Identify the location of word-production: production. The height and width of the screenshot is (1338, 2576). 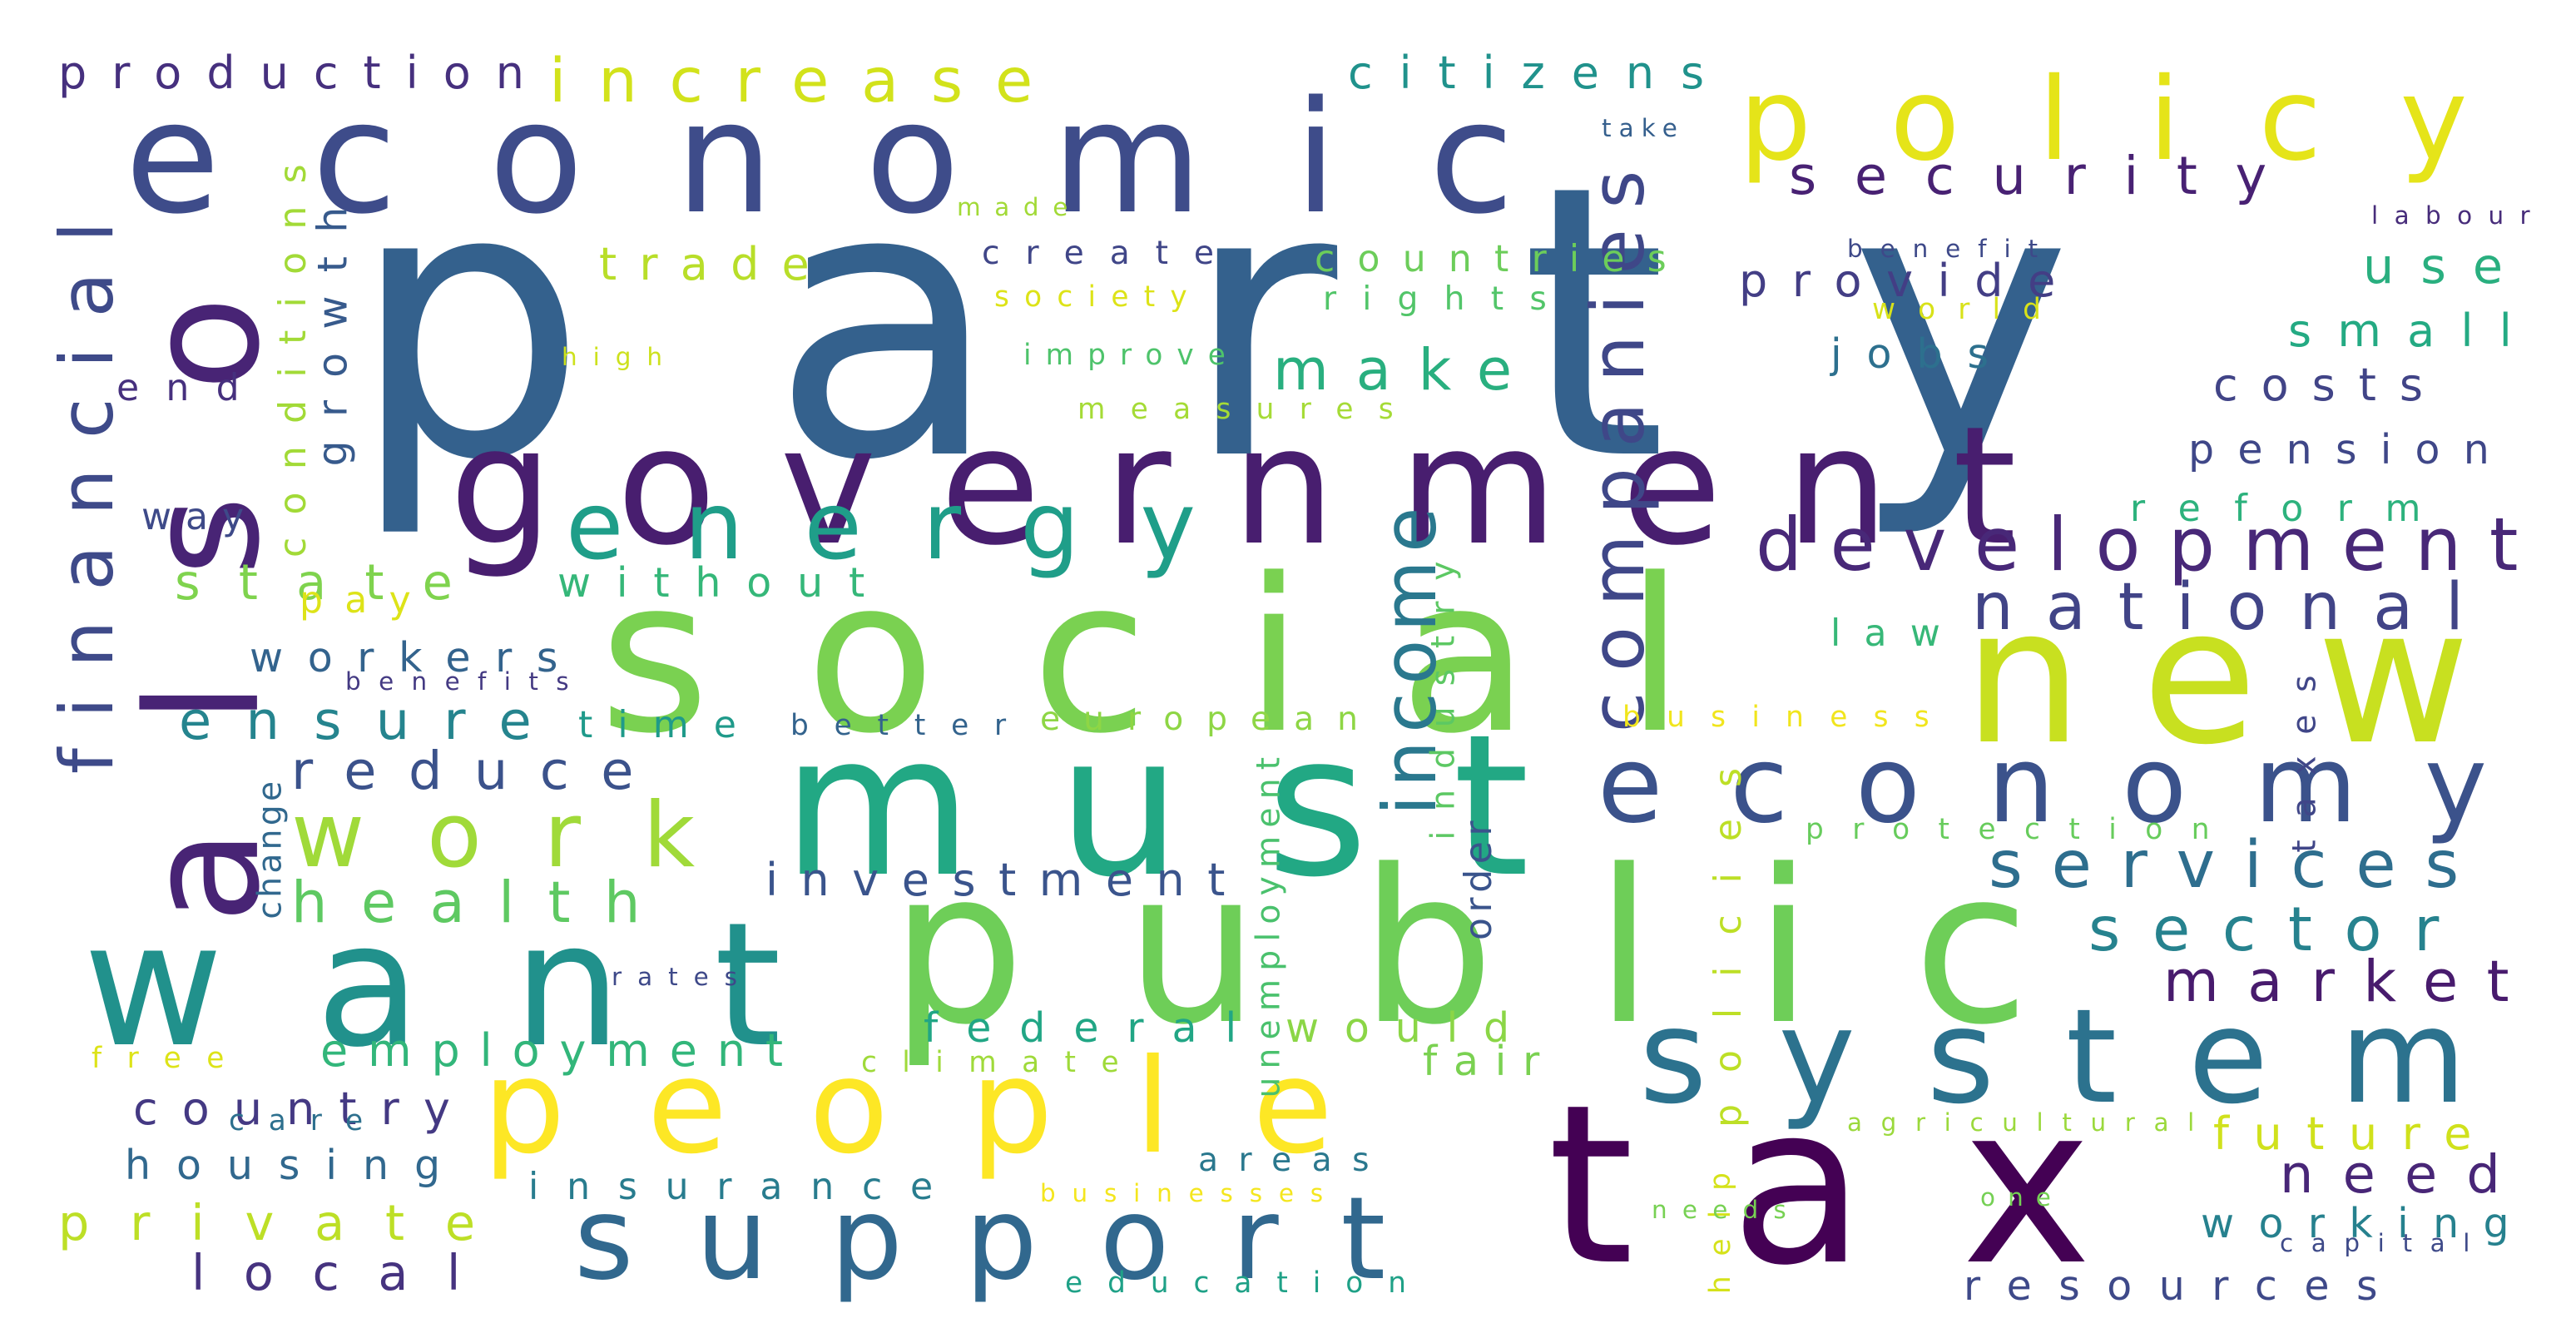
(303, 72).